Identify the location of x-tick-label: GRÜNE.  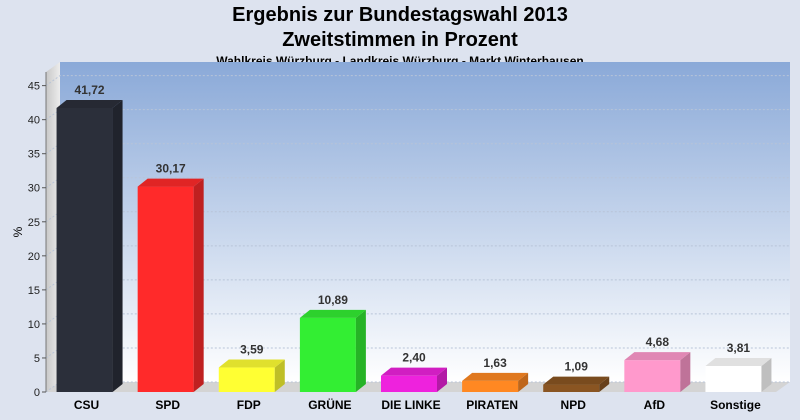
(329, 404).